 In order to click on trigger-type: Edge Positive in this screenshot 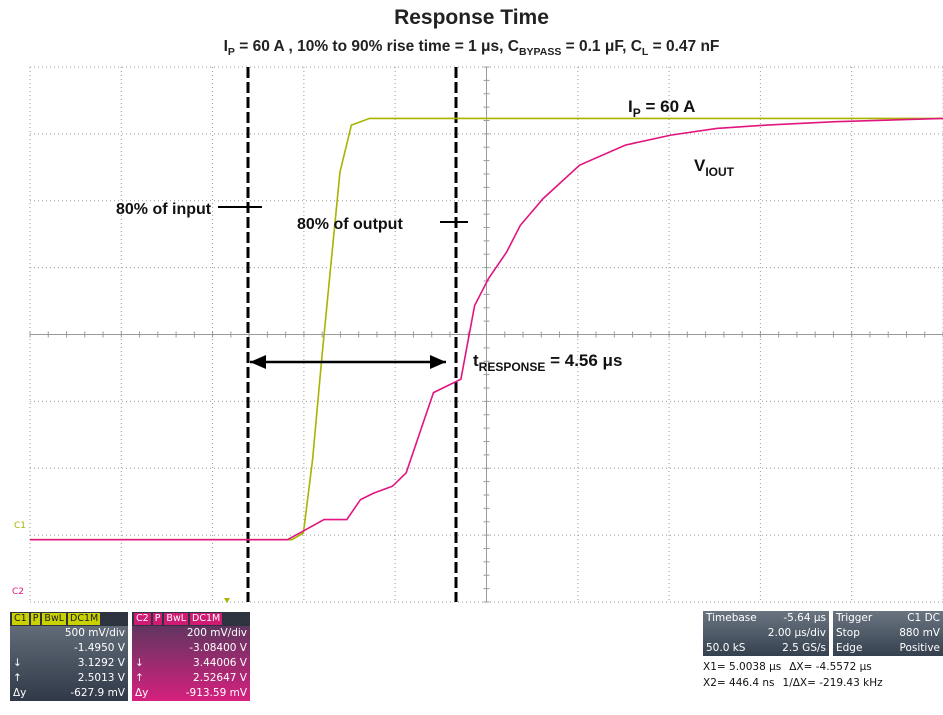, I will do `click(888, 648)`.